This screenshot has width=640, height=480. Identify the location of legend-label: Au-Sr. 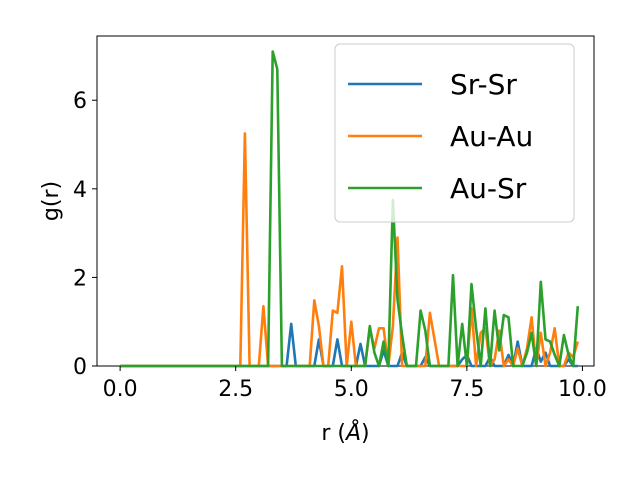
(488, 188).